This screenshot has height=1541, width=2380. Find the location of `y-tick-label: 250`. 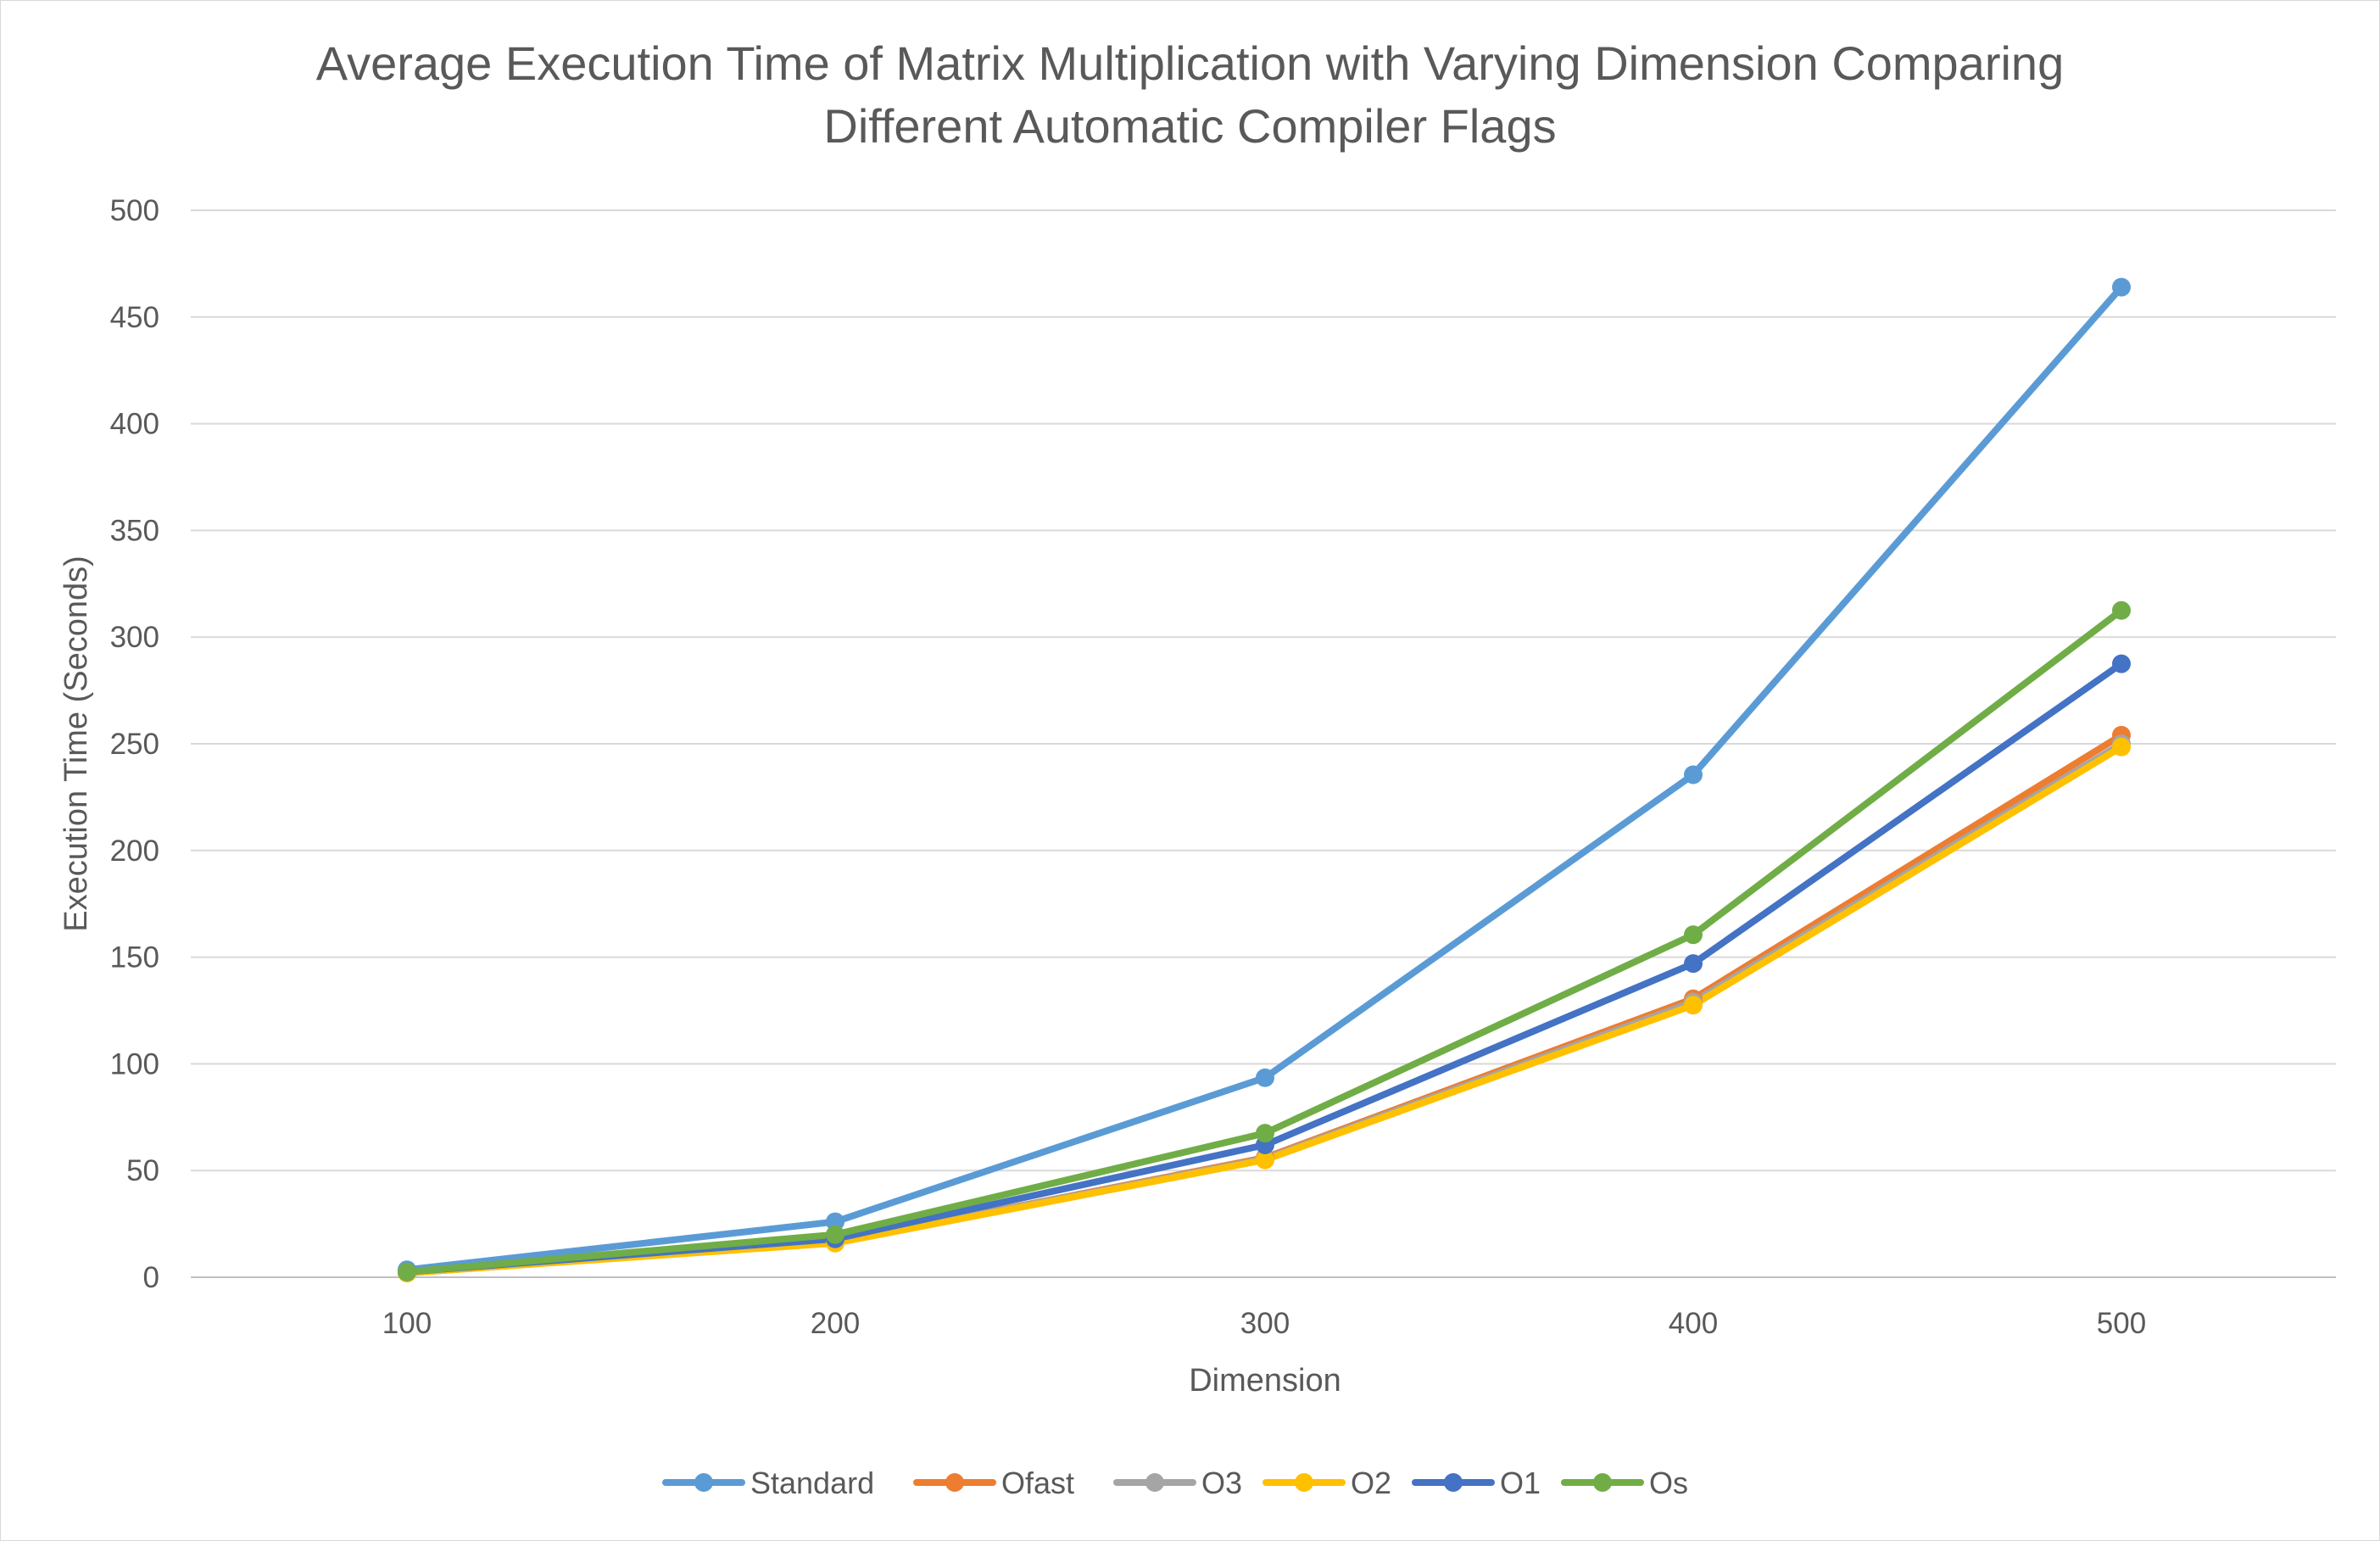

y-tick-label: 250 is located at coordinates (134, 744).